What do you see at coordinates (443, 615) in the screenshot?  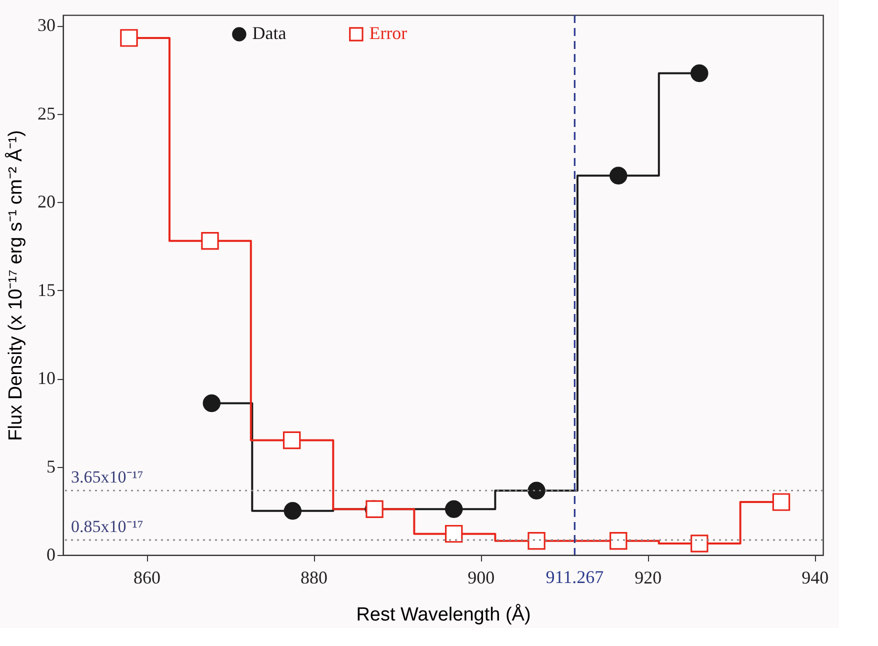 I see `x-axis-title: Rest Wavelength (Å)` at bounding box center [443, 615].